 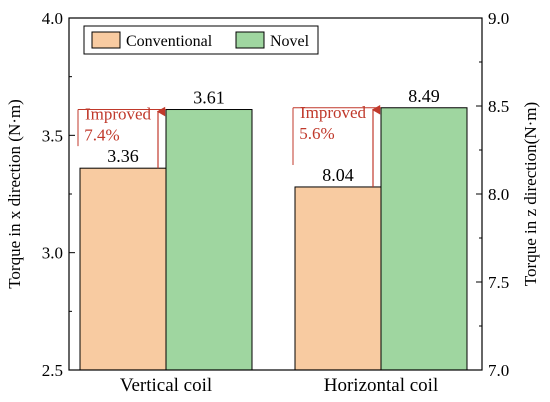 I want to click on legend-label-conventional: Conventional, so click(x=169, y=41).